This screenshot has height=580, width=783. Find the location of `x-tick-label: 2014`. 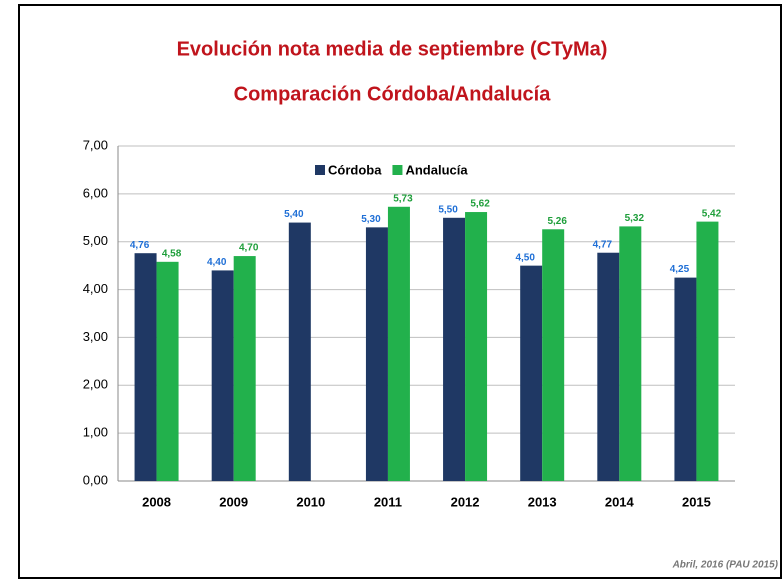

x-tick-label: 2014 is located at coordinates (620, 501).